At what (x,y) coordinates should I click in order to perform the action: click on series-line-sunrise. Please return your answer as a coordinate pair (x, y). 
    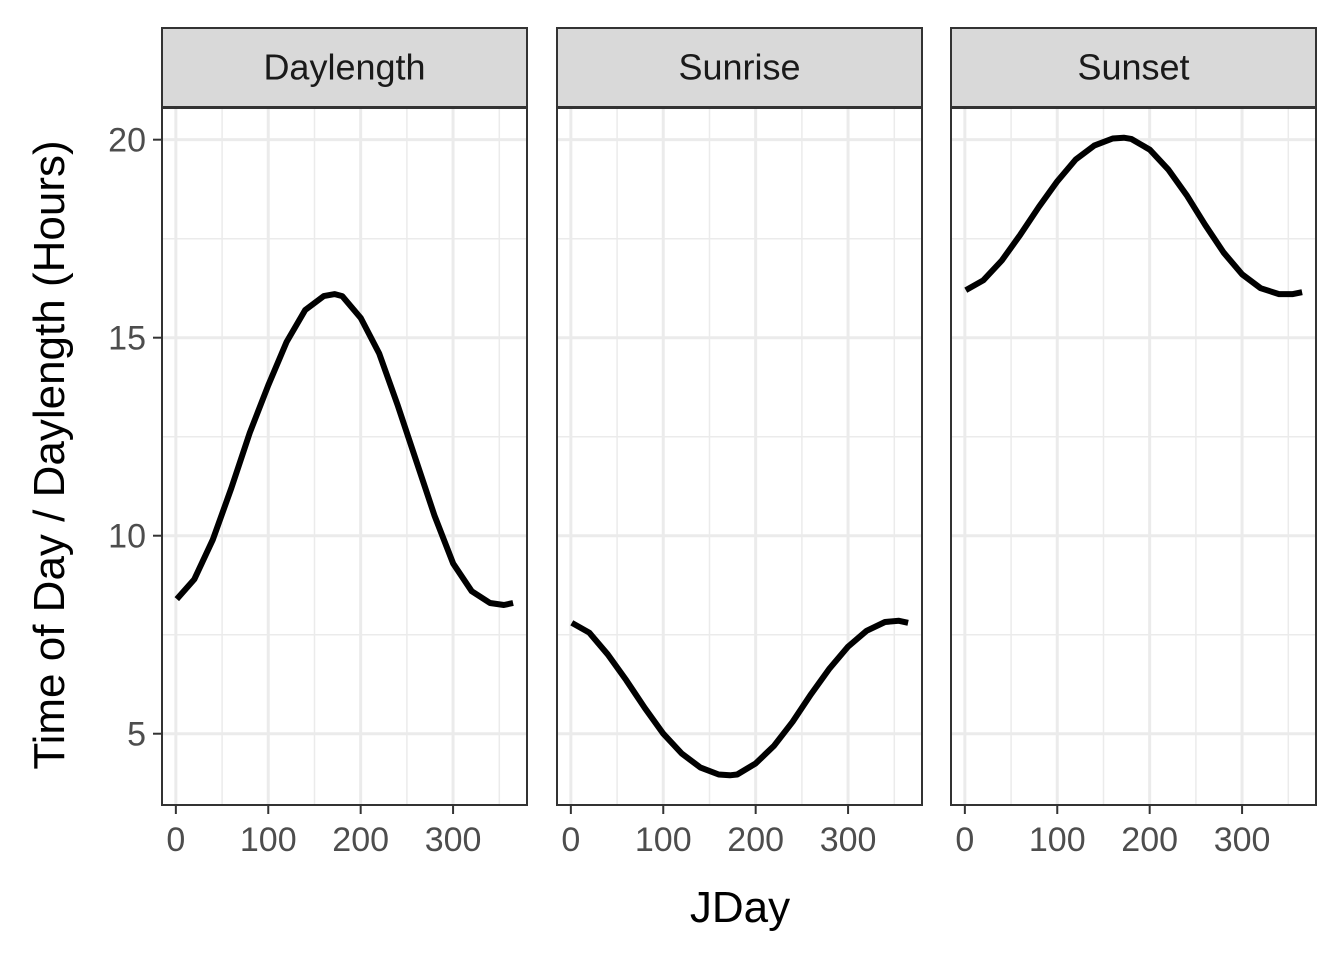
    Looking at the image, I should click on (739, 698).